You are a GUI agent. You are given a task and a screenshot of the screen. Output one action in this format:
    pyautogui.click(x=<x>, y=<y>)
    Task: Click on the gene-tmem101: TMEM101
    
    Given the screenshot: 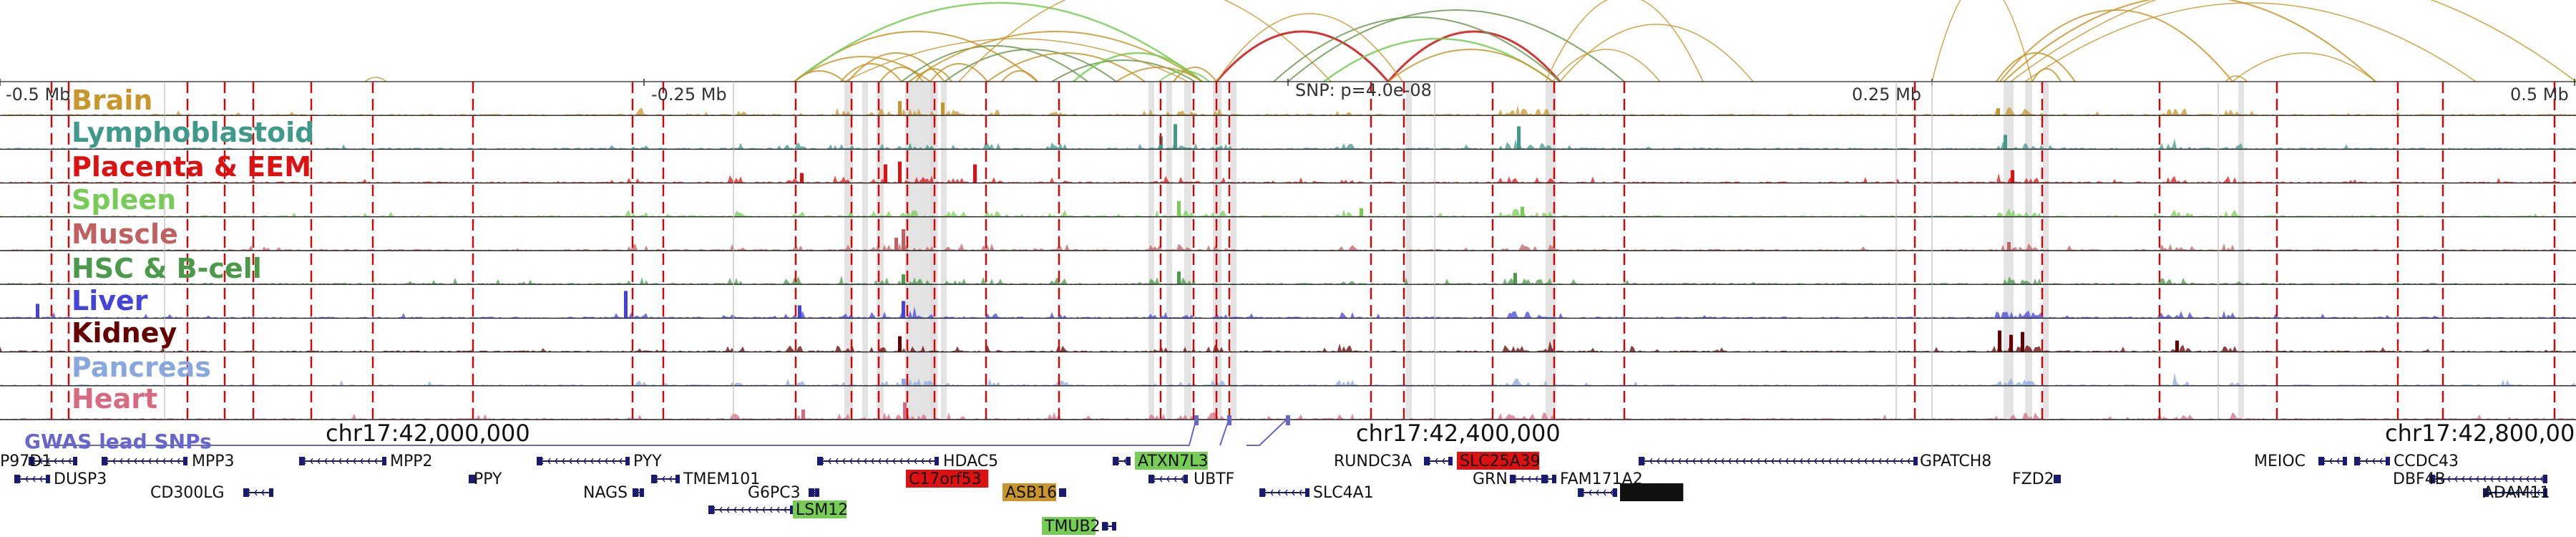 What is the action you would take?
    pyautogui.click(x=705, y=479)
    